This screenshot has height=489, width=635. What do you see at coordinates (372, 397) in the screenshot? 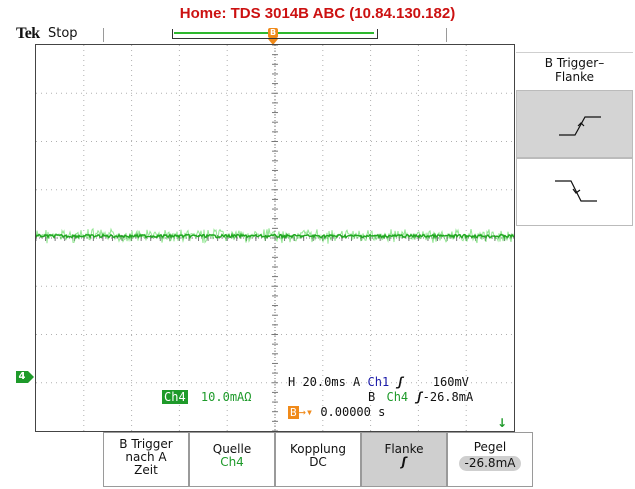
I see `b-trigger-label: B` at bounding box center [372, 397].